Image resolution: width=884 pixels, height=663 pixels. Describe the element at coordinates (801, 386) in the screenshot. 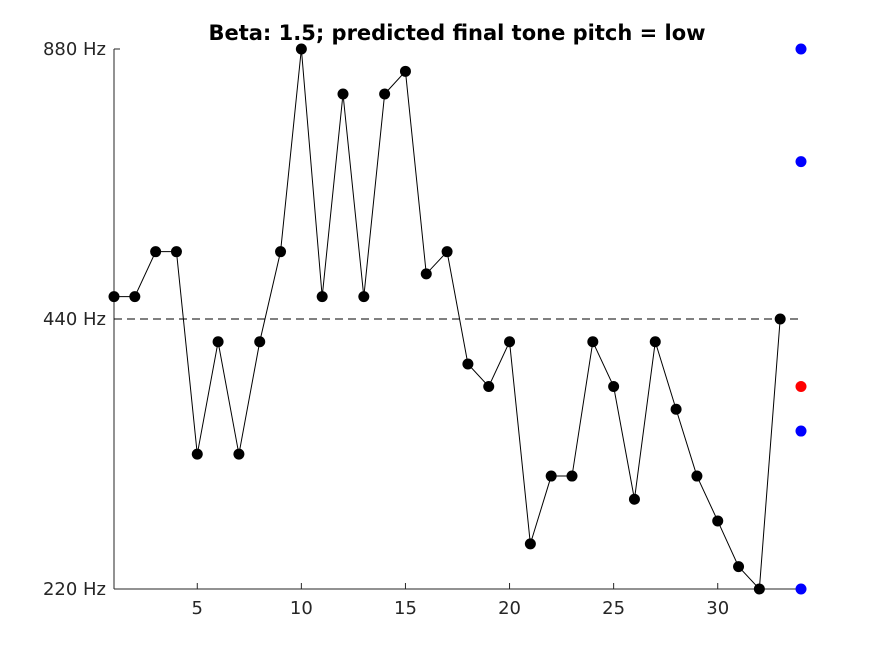

I see `predicted-tone-point` at that location.